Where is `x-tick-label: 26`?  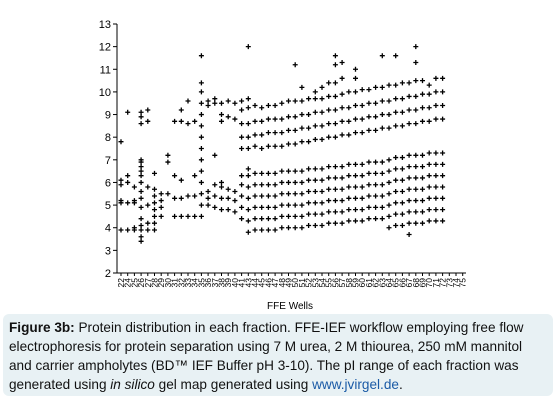 x-tick-label: 26 is located at coordinates (141, 283).